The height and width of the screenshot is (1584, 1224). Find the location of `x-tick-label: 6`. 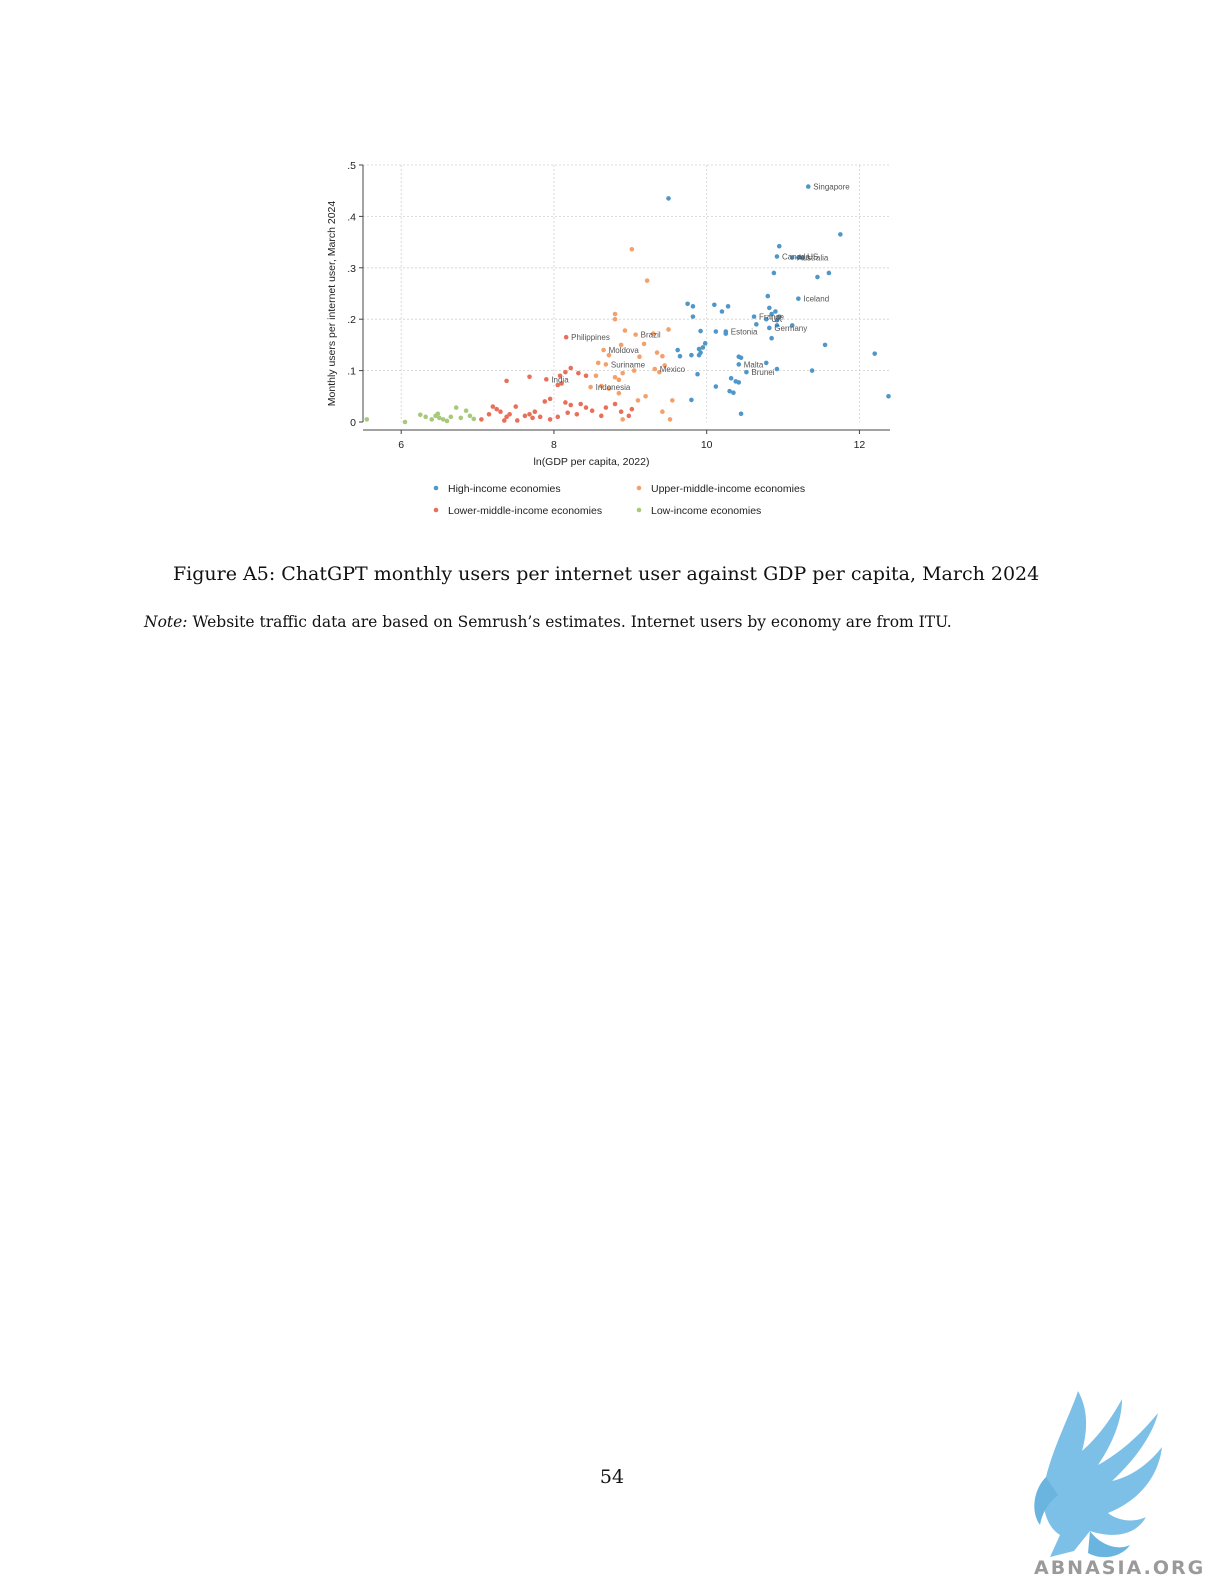

x-tick-label: 6 is located at coordinates (401, 445).